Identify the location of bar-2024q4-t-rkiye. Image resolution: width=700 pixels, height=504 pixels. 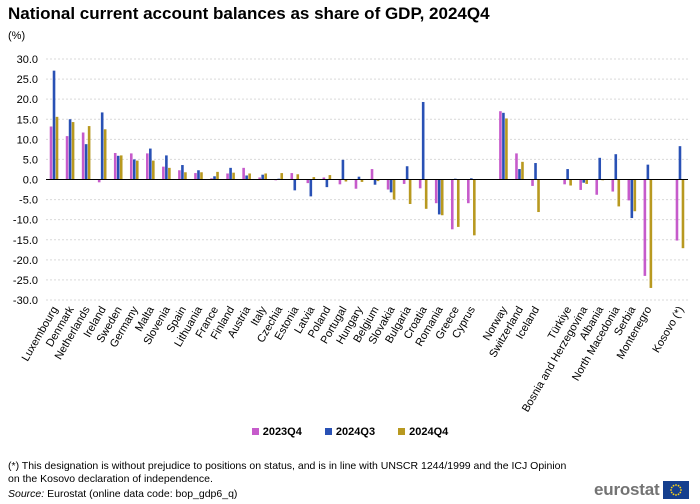
(570, 182).